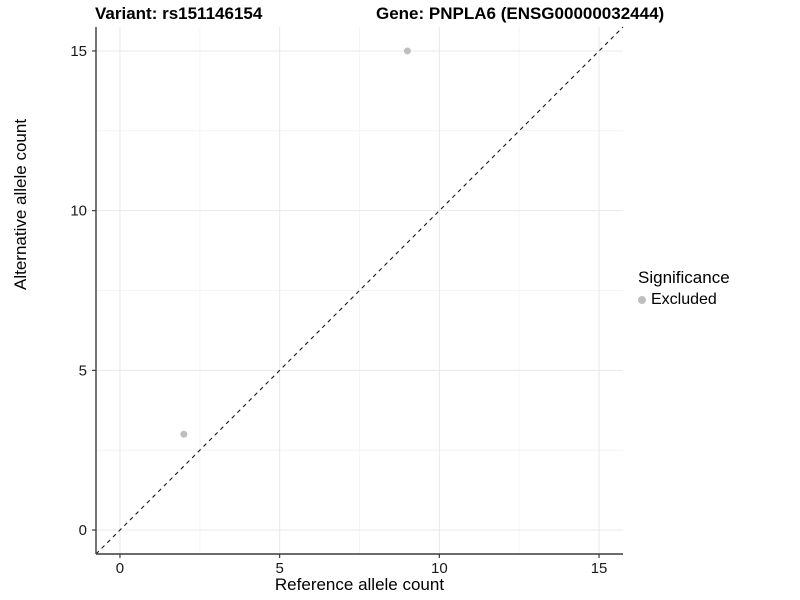  I want to click on plot-title-gene: Gene: PNPLA6 (ENSG00000032444), so click(520, 13).